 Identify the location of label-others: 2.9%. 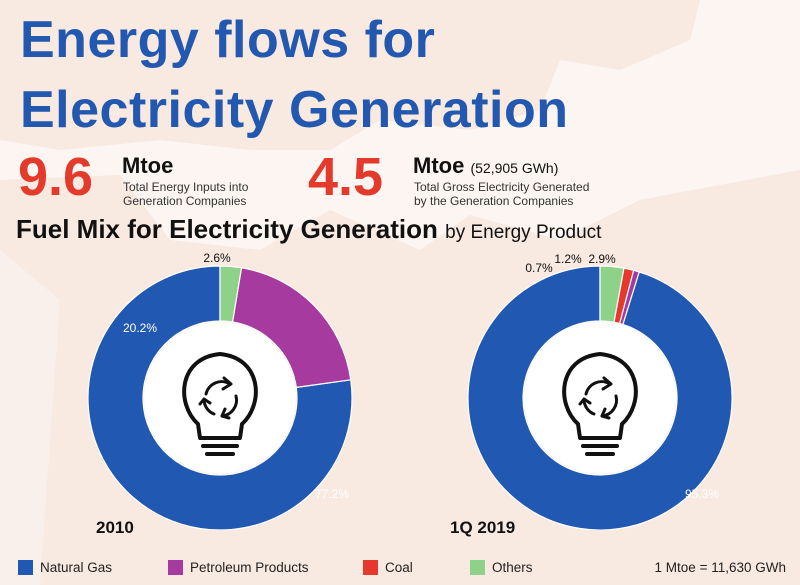
(602, 259).